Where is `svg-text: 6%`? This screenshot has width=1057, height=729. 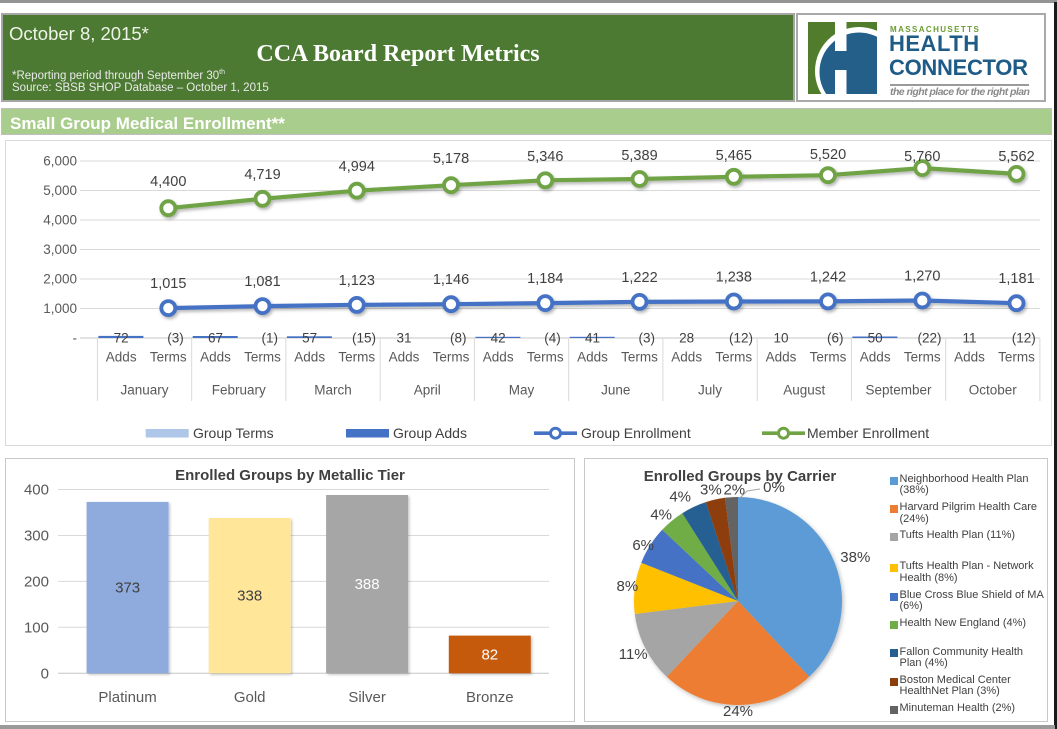 svg-text: 6% is located at coordinates (643, 545).